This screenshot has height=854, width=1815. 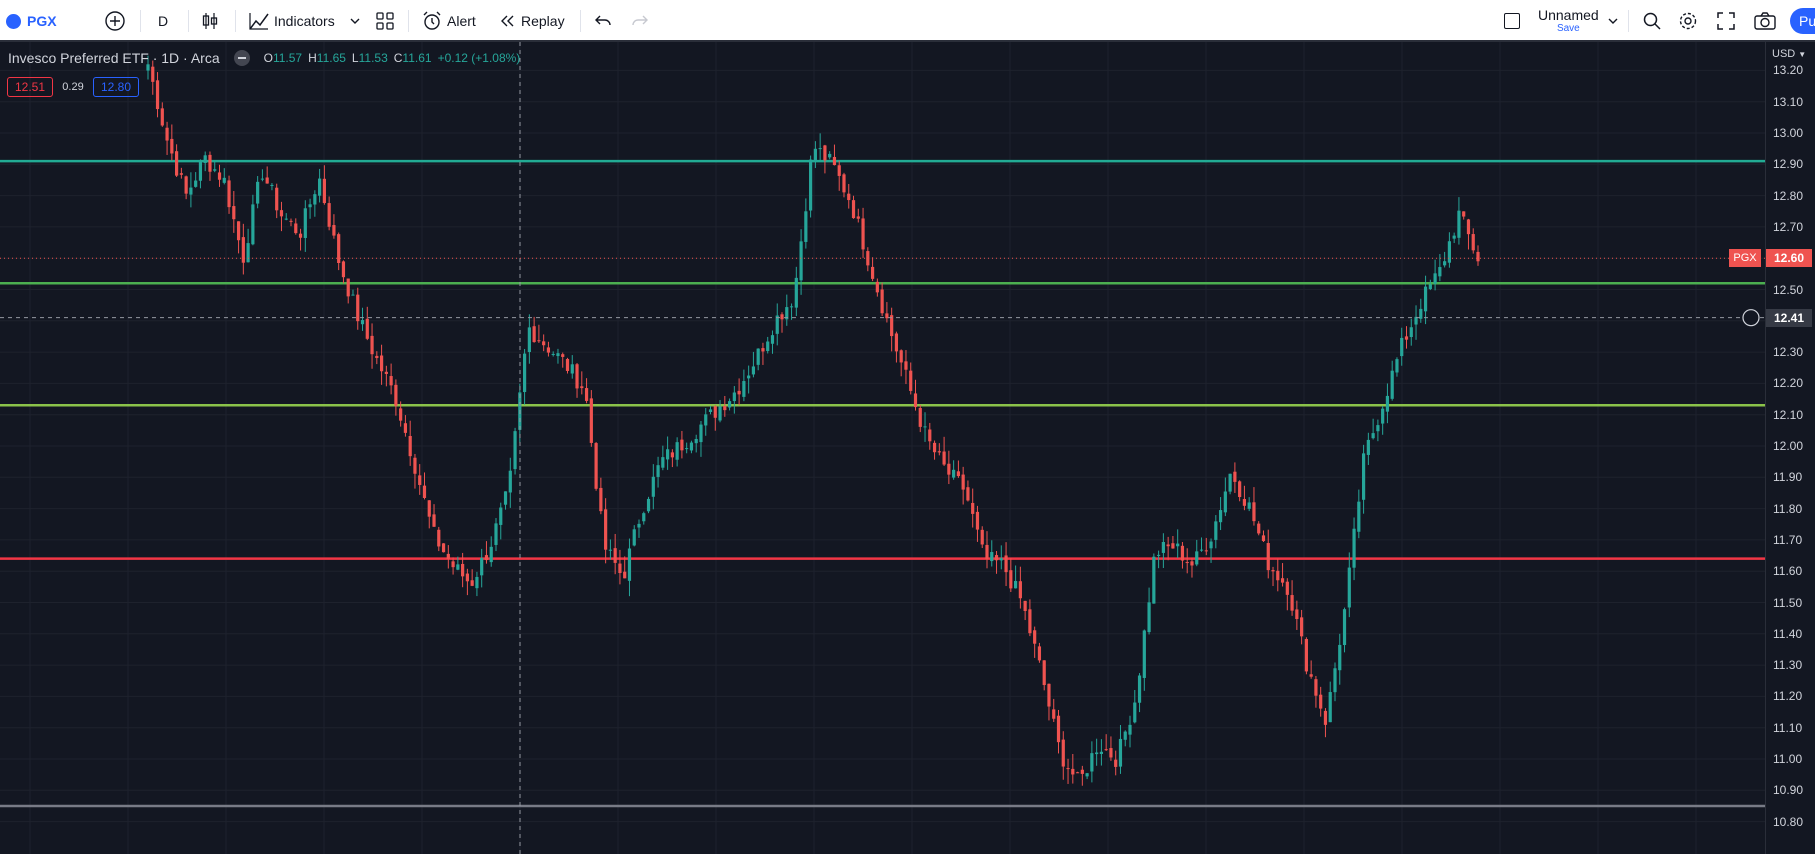 I want to click on sync-layout-checkbox, so click(x=1512, y=21).